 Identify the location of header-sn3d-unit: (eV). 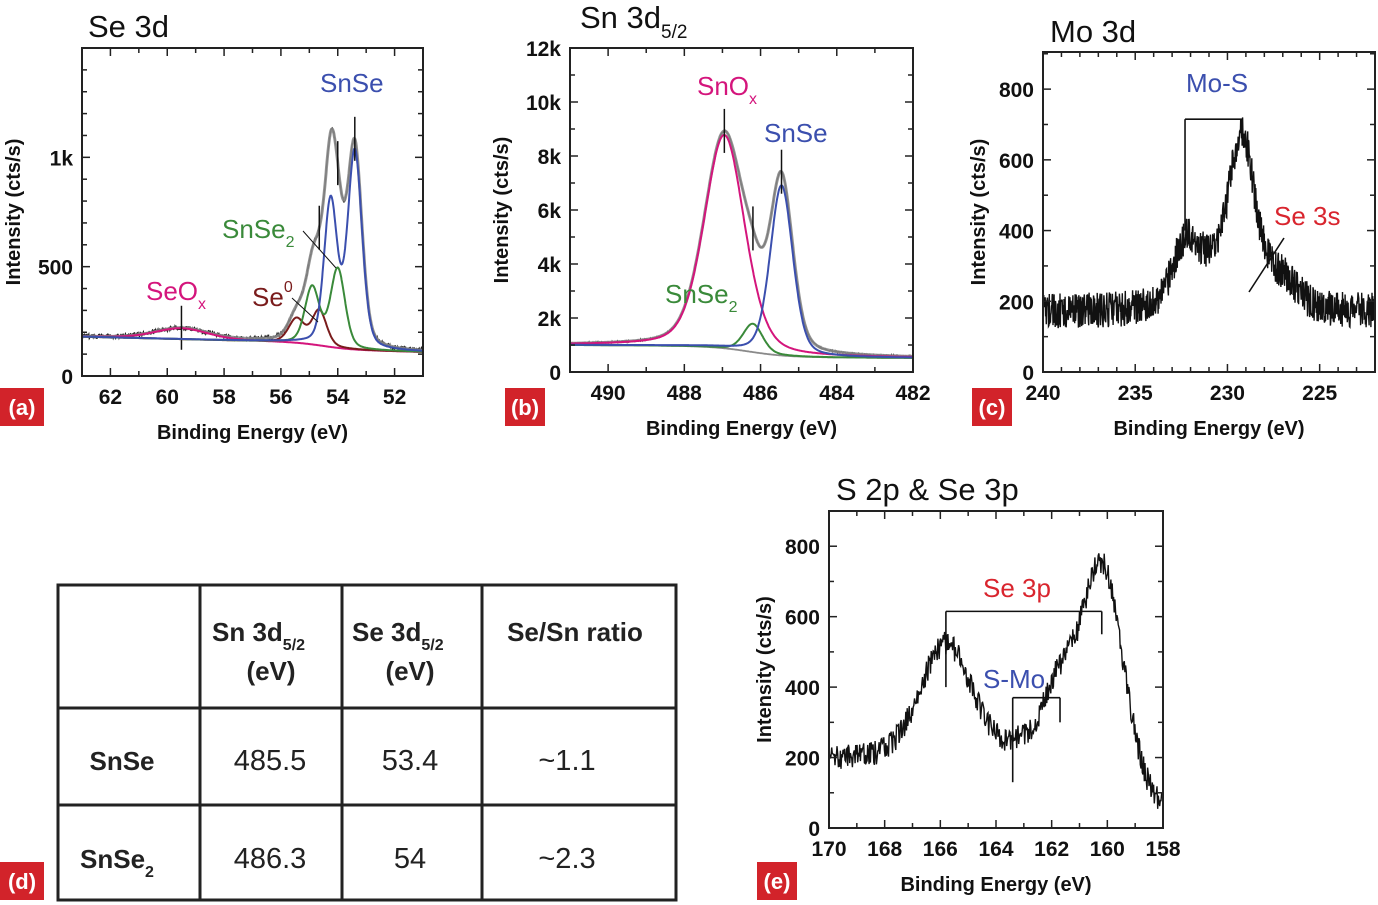
(270, 671).